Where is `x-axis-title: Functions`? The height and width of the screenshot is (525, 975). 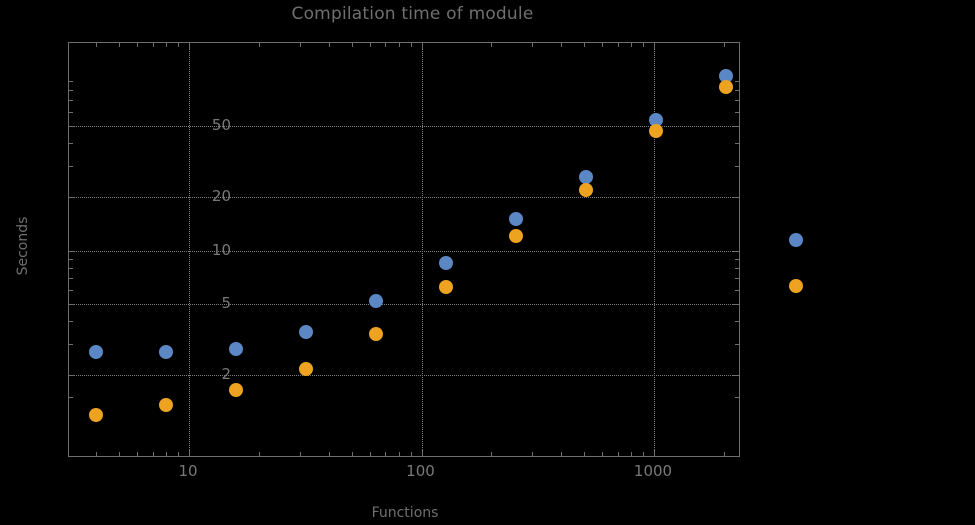 x-axis-title: Functions is located at coordinates (405, 513).